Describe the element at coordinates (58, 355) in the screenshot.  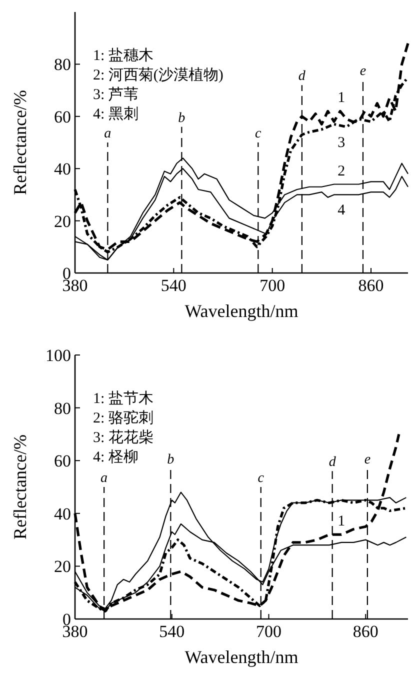
I see `y-tick-label: 100` at that location.